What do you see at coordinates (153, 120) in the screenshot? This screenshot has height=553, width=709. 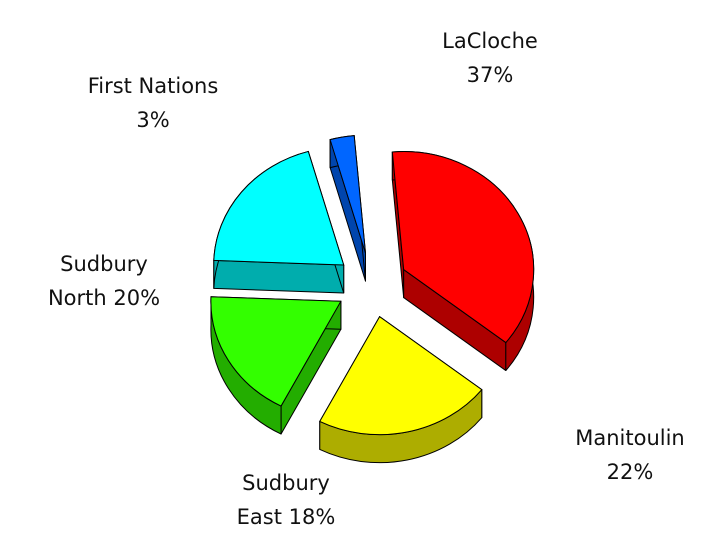 I see `value-label: 3%` at bounding box center [153, 120].